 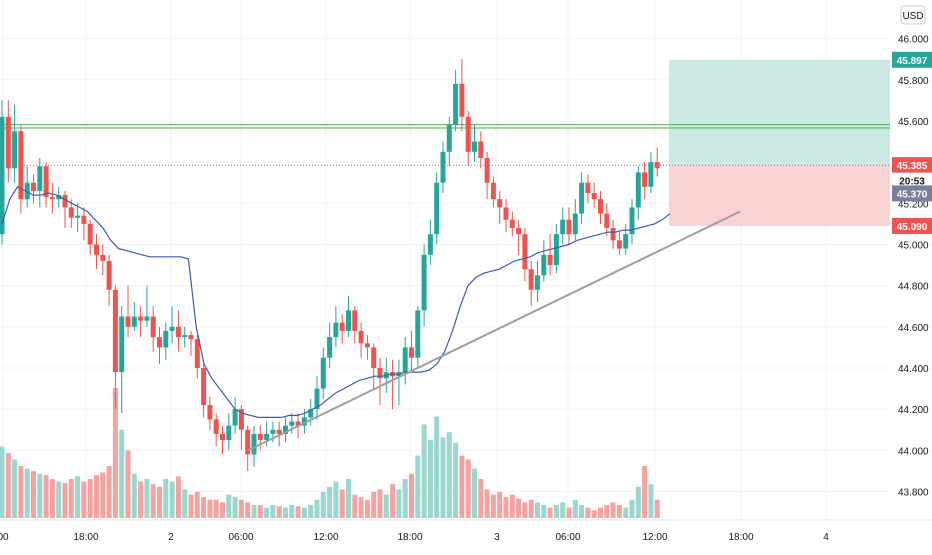 I want to click on currency-badge: USD, so click(x=913, y=15).